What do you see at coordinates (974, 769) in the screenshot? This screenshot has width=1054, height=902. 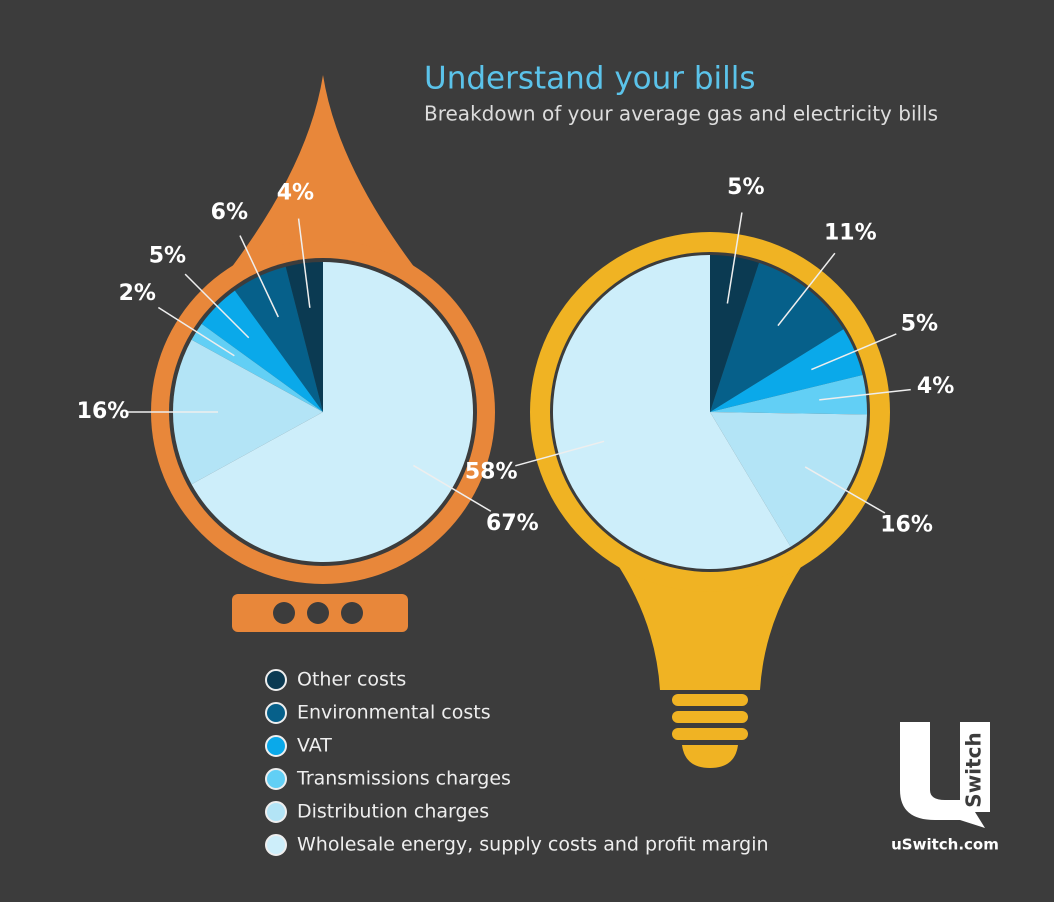 I see `logo-mark: Switch` at bounding box center [974, 769].